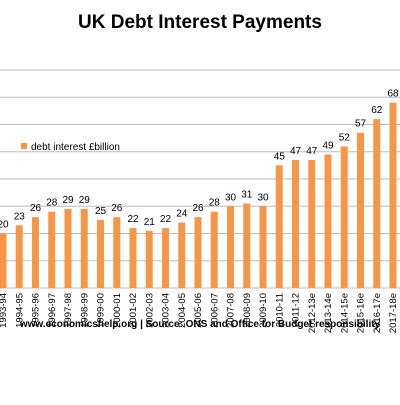 This screenshot has width=400, height=405. What do you see at coordinates (20, 216) in the screenshot?
I see `value-label: 23` at bounding box center [20, 216].